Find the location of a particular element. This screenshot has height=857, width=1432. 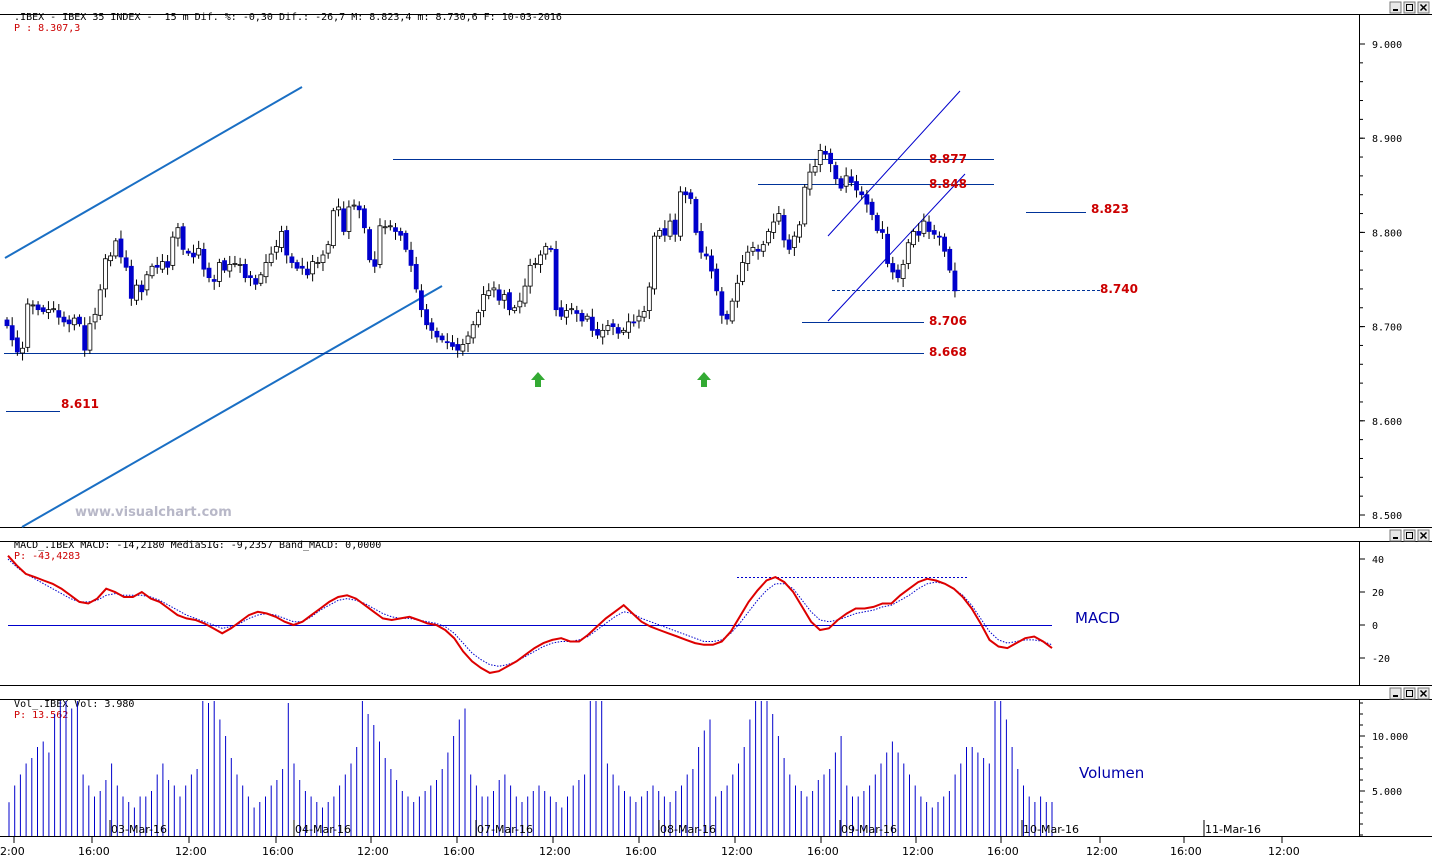

date-label: 11-Mar-16 is located at coordinates (1233, 829).